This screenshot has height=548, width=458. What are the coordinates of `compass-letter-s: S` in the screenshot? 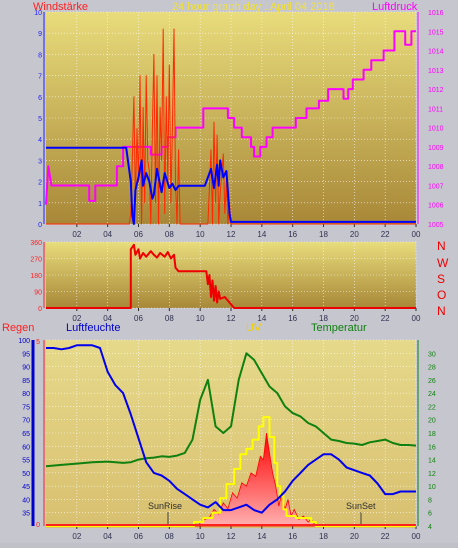 It's located at (441, 279).